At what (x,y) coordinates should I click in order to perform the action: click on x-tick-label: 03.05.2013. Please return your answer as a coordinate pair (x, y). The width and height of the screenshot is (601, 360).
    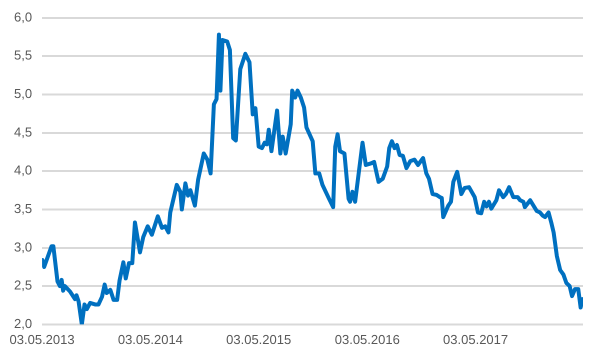
    Looking at the image, I should click on (42, 339).